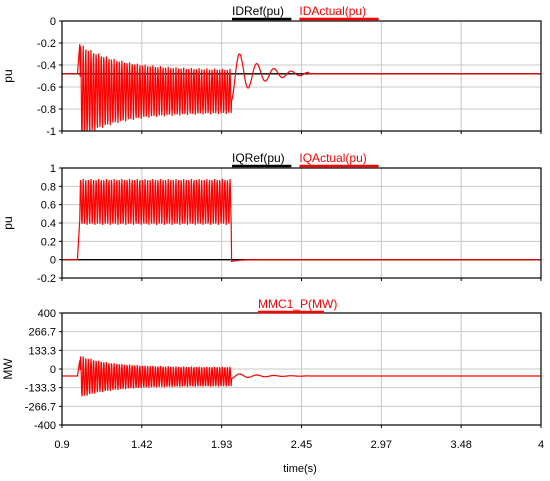 This screenshot has width=550, height=481. I want to click on y-tick-label: 0.4, so click(48, 224).